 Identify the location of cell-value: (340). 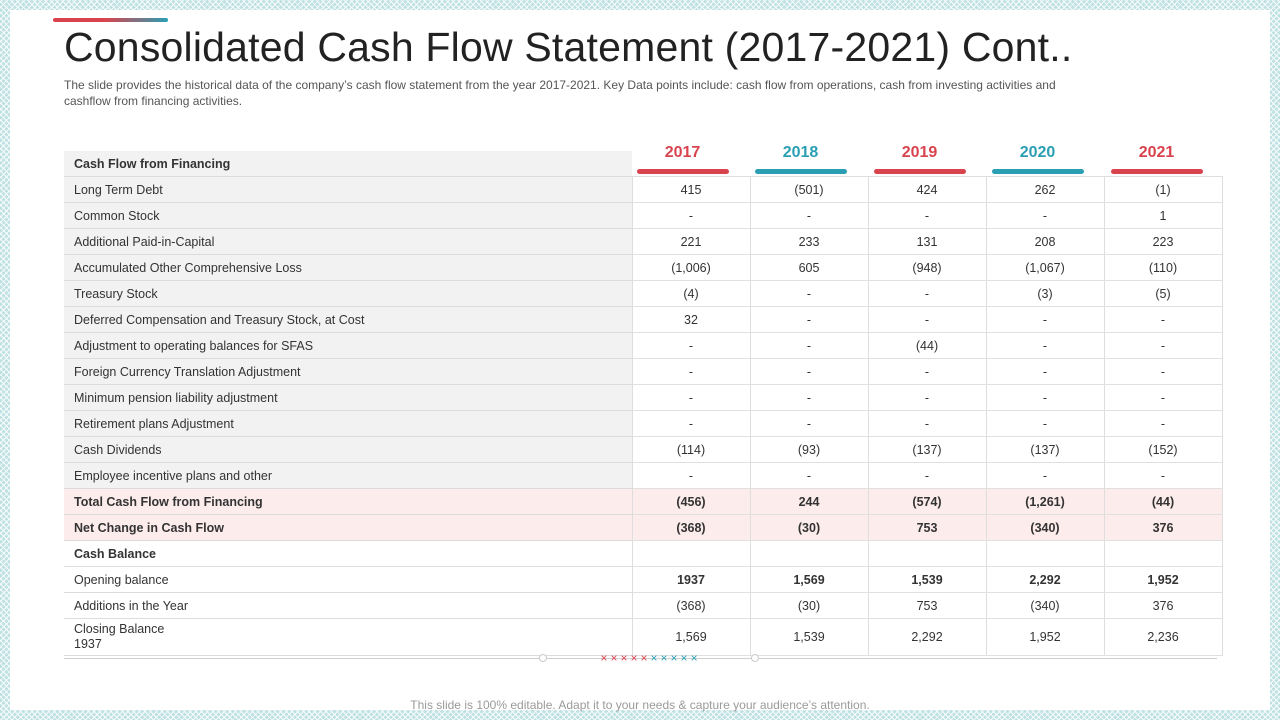
(1044, 605).